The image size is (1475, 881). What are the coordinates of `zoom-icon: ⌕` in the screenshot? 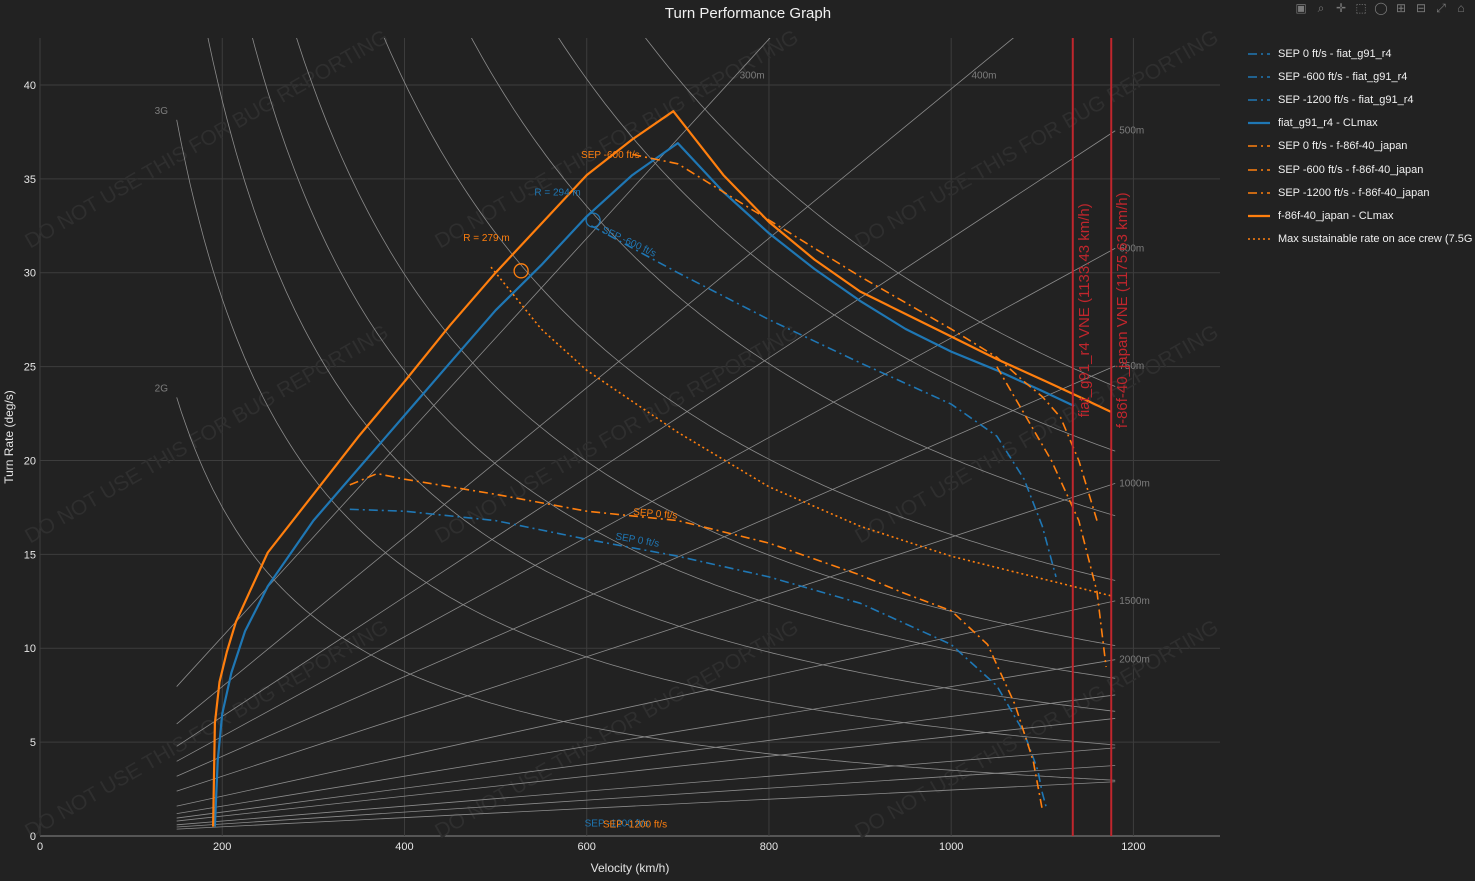 It's located at (1321, 7).